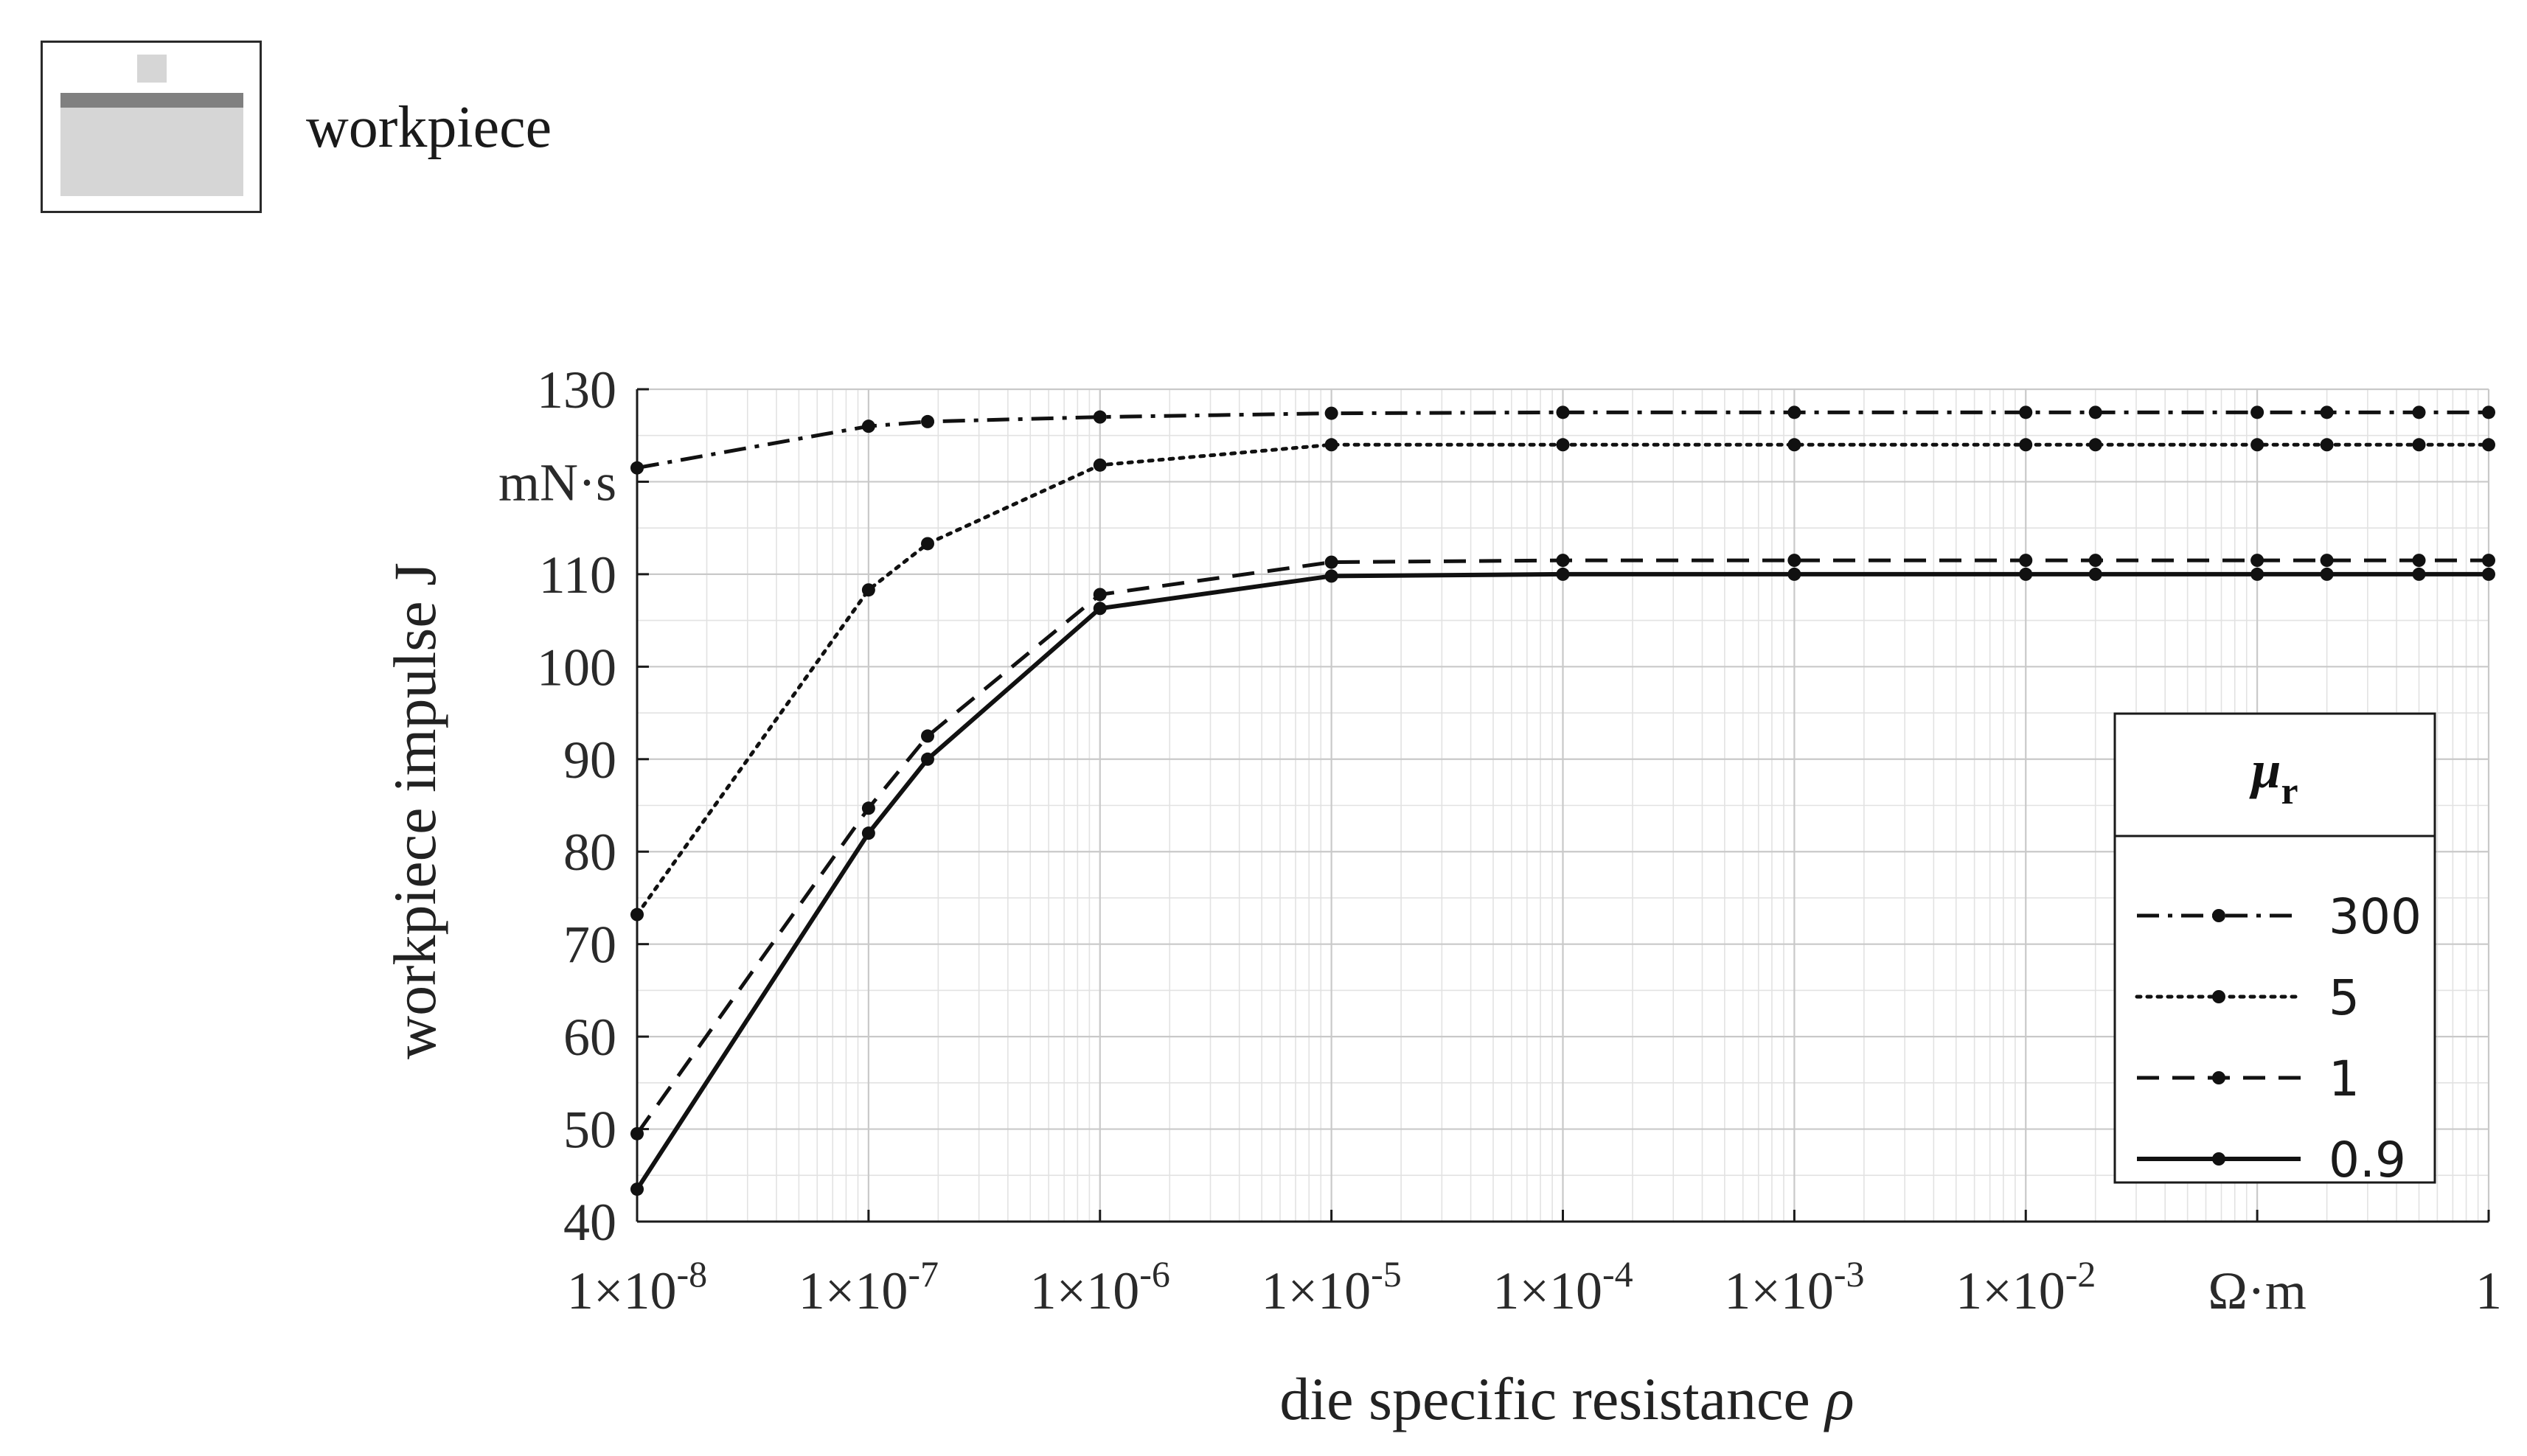  What do you see at coordinates (414, 810) in the screenshot?
I see `y-axis-label: workpiece impulse J` at bounding box center [414, 810].